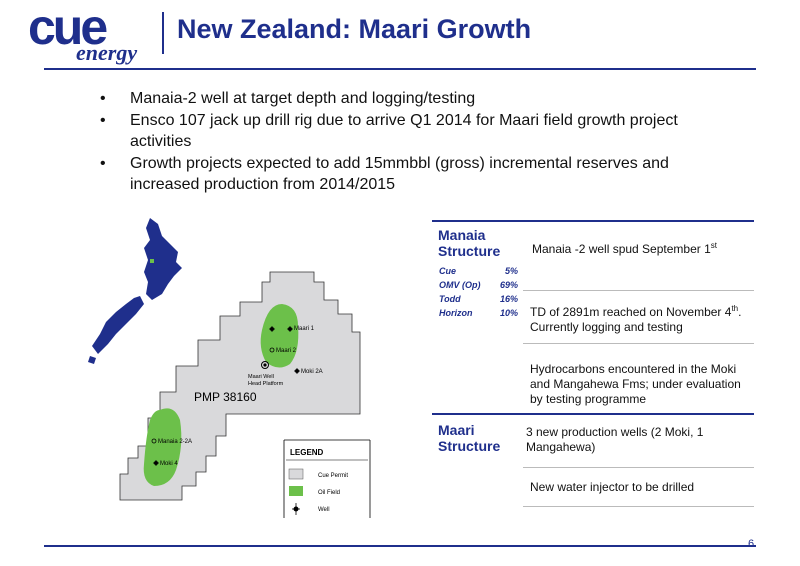  I want to click on partner-name: Horizon, so click(456, 313).